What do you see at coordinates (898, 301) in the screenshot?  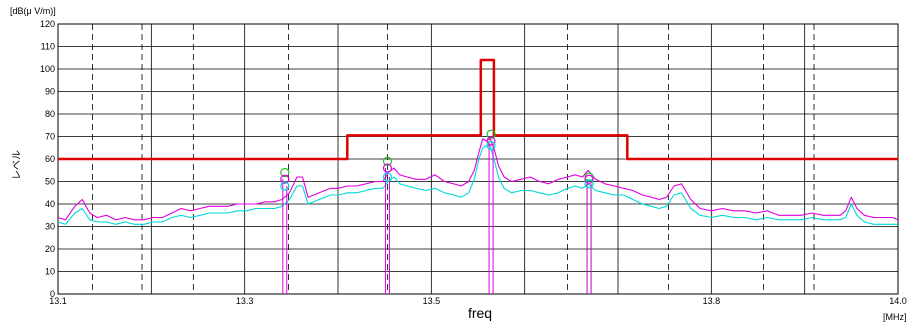 I see `x-tick-label: 14.0` at bounding box center [898, 301].